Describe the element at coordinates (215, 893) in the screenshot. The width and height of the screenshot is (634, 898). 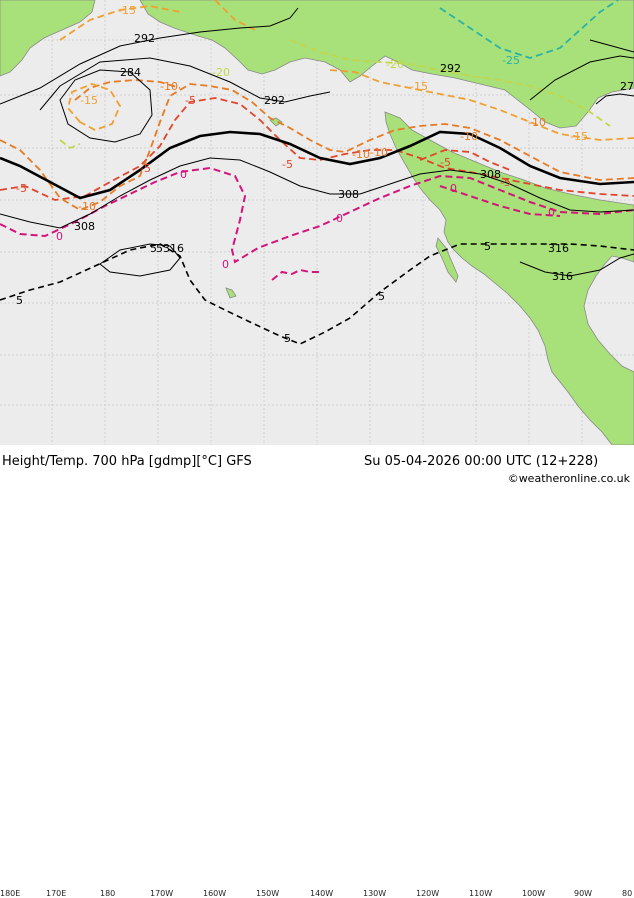
I see `lon-label: 160W` at that location.